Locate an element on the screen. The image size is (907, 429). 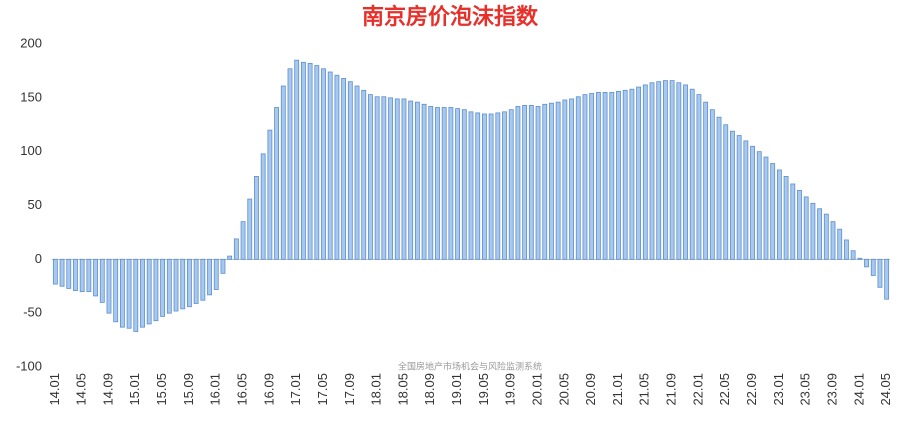
x-tick-label: 18.09 is located at coordinates (429, 389).